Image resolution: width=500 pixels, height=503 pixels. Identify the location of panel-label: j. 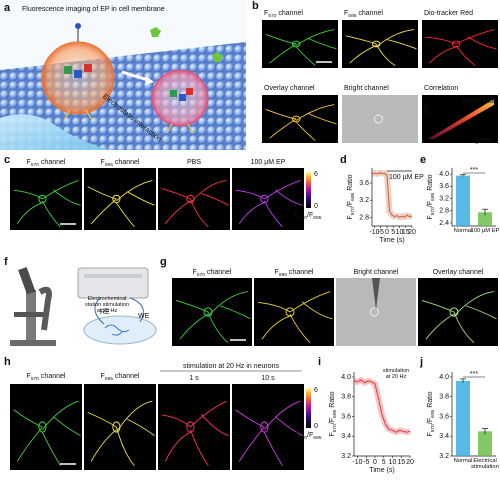
(421, 362).